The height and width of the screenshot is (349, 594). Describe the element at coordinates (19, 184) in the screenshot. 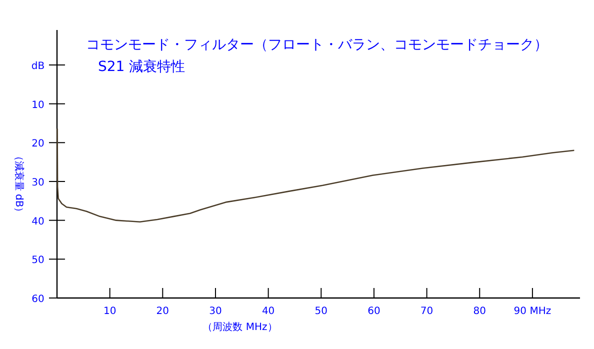

I see `y-axis-title: （減衰量 dB）` at that location.